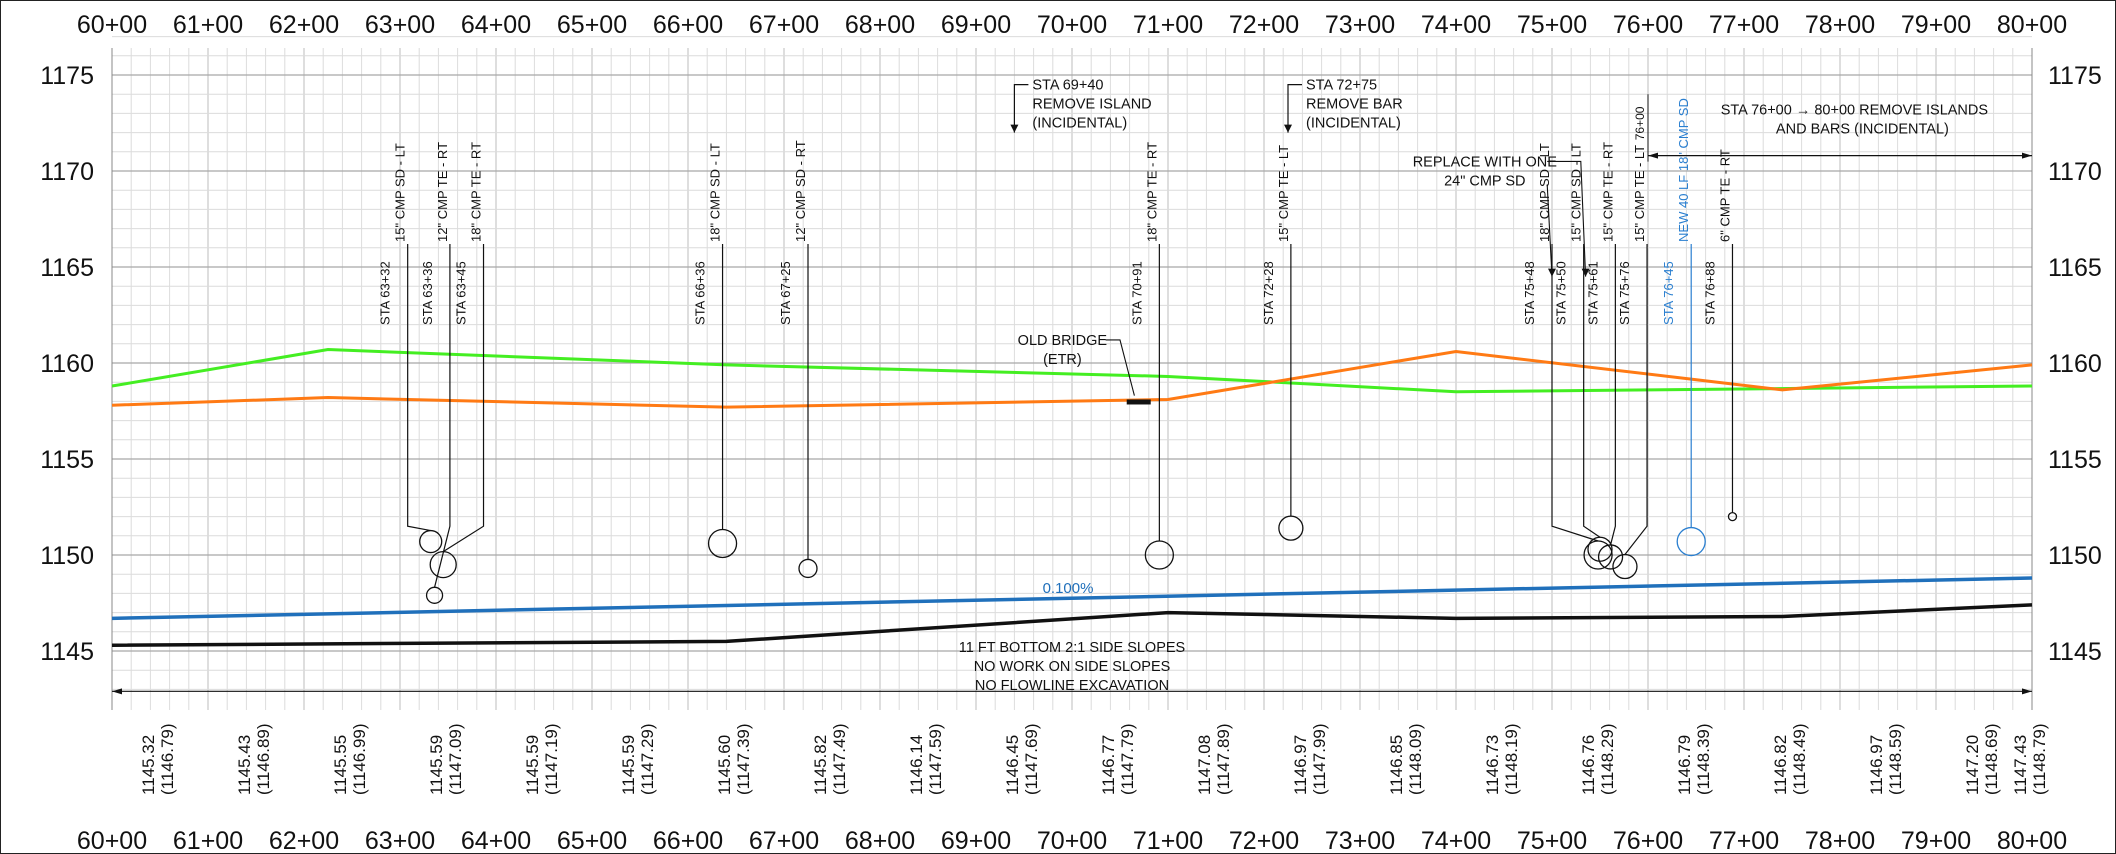  I want to click on station-label-bottom: 74+00, so click(1456, 840).